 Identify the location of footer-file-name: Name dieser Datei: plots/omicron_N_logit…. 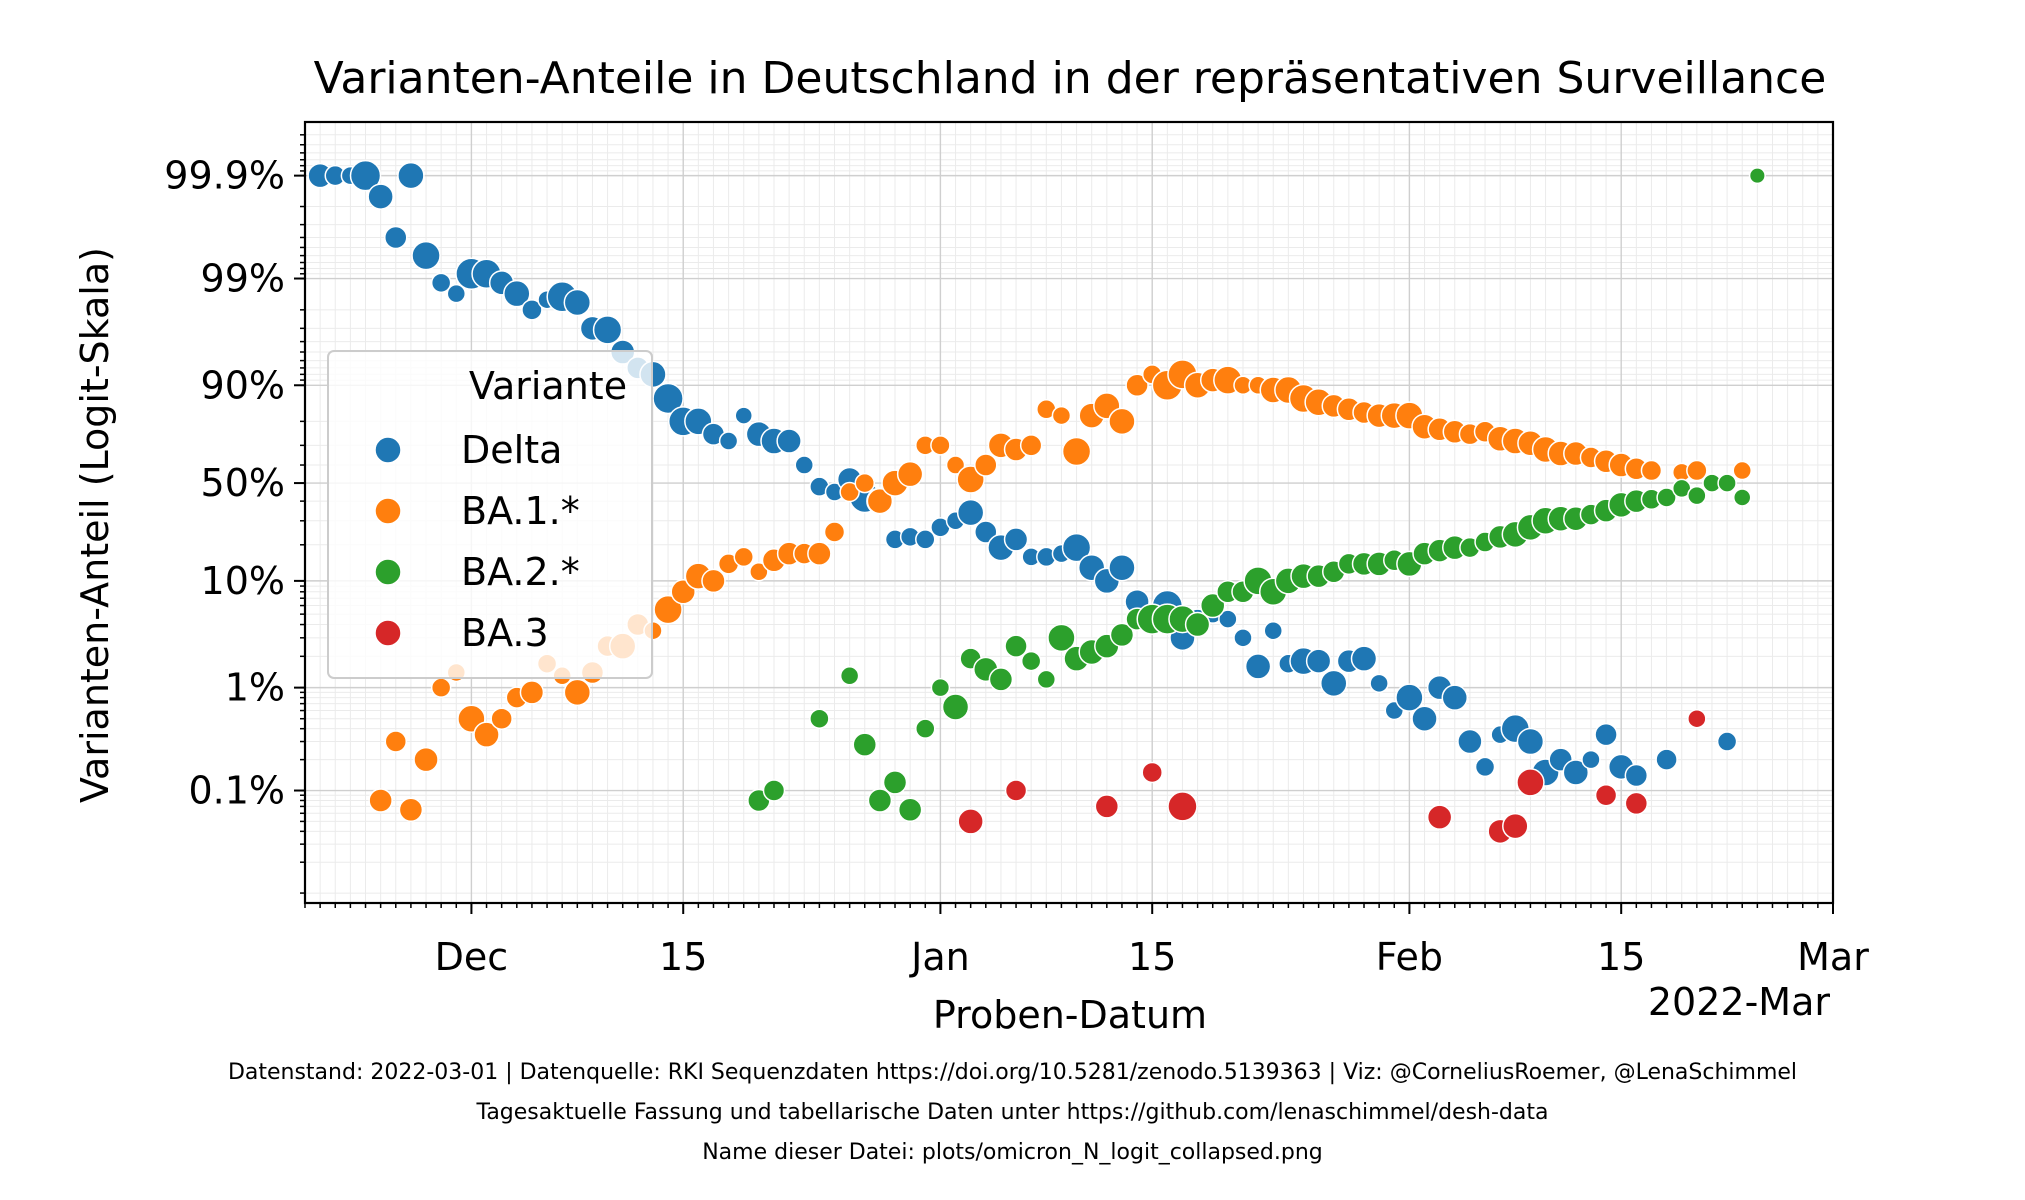
(1012, 1152).